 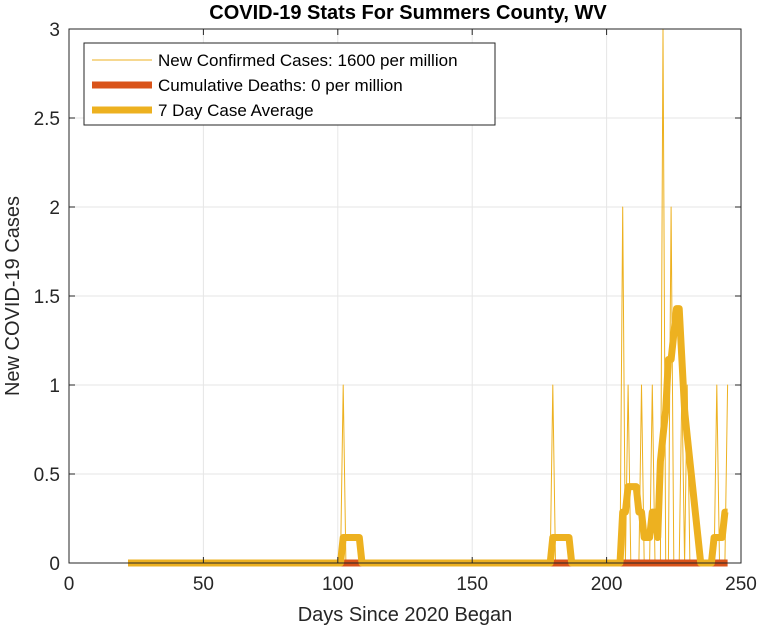 What do you see at coordinates (405, 615) in the screenshot?
I see `x-axis-label: Days Since 2020 Began` at bounding box center [405, 615].